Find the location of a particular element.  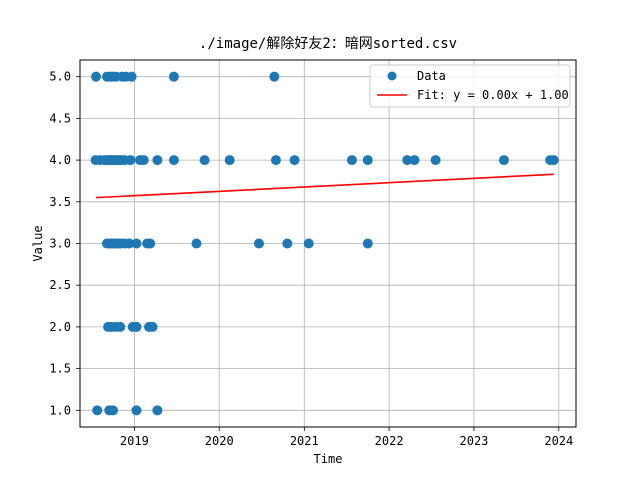

y-tick-label: 3.5 is located at coordinates (60, 202).